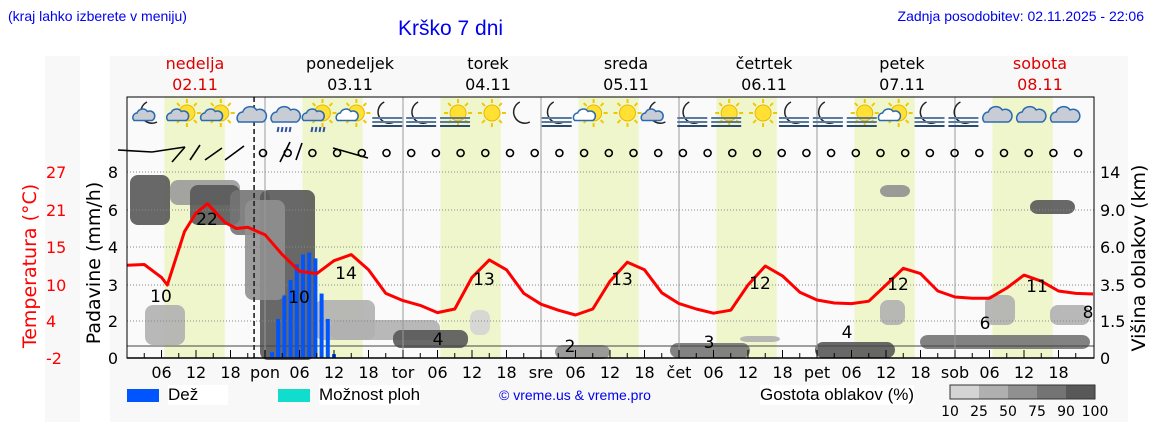 Image resolution: width=1152 pixels, height=443 pixels. I want to click on precip-axis-title: Padavine (mm/h), so click(94, 263).